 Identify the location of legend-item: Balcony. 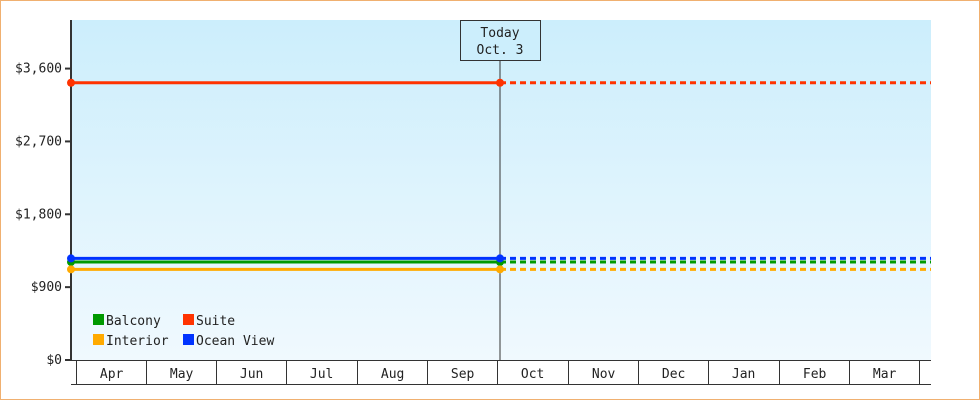
(127, 321).